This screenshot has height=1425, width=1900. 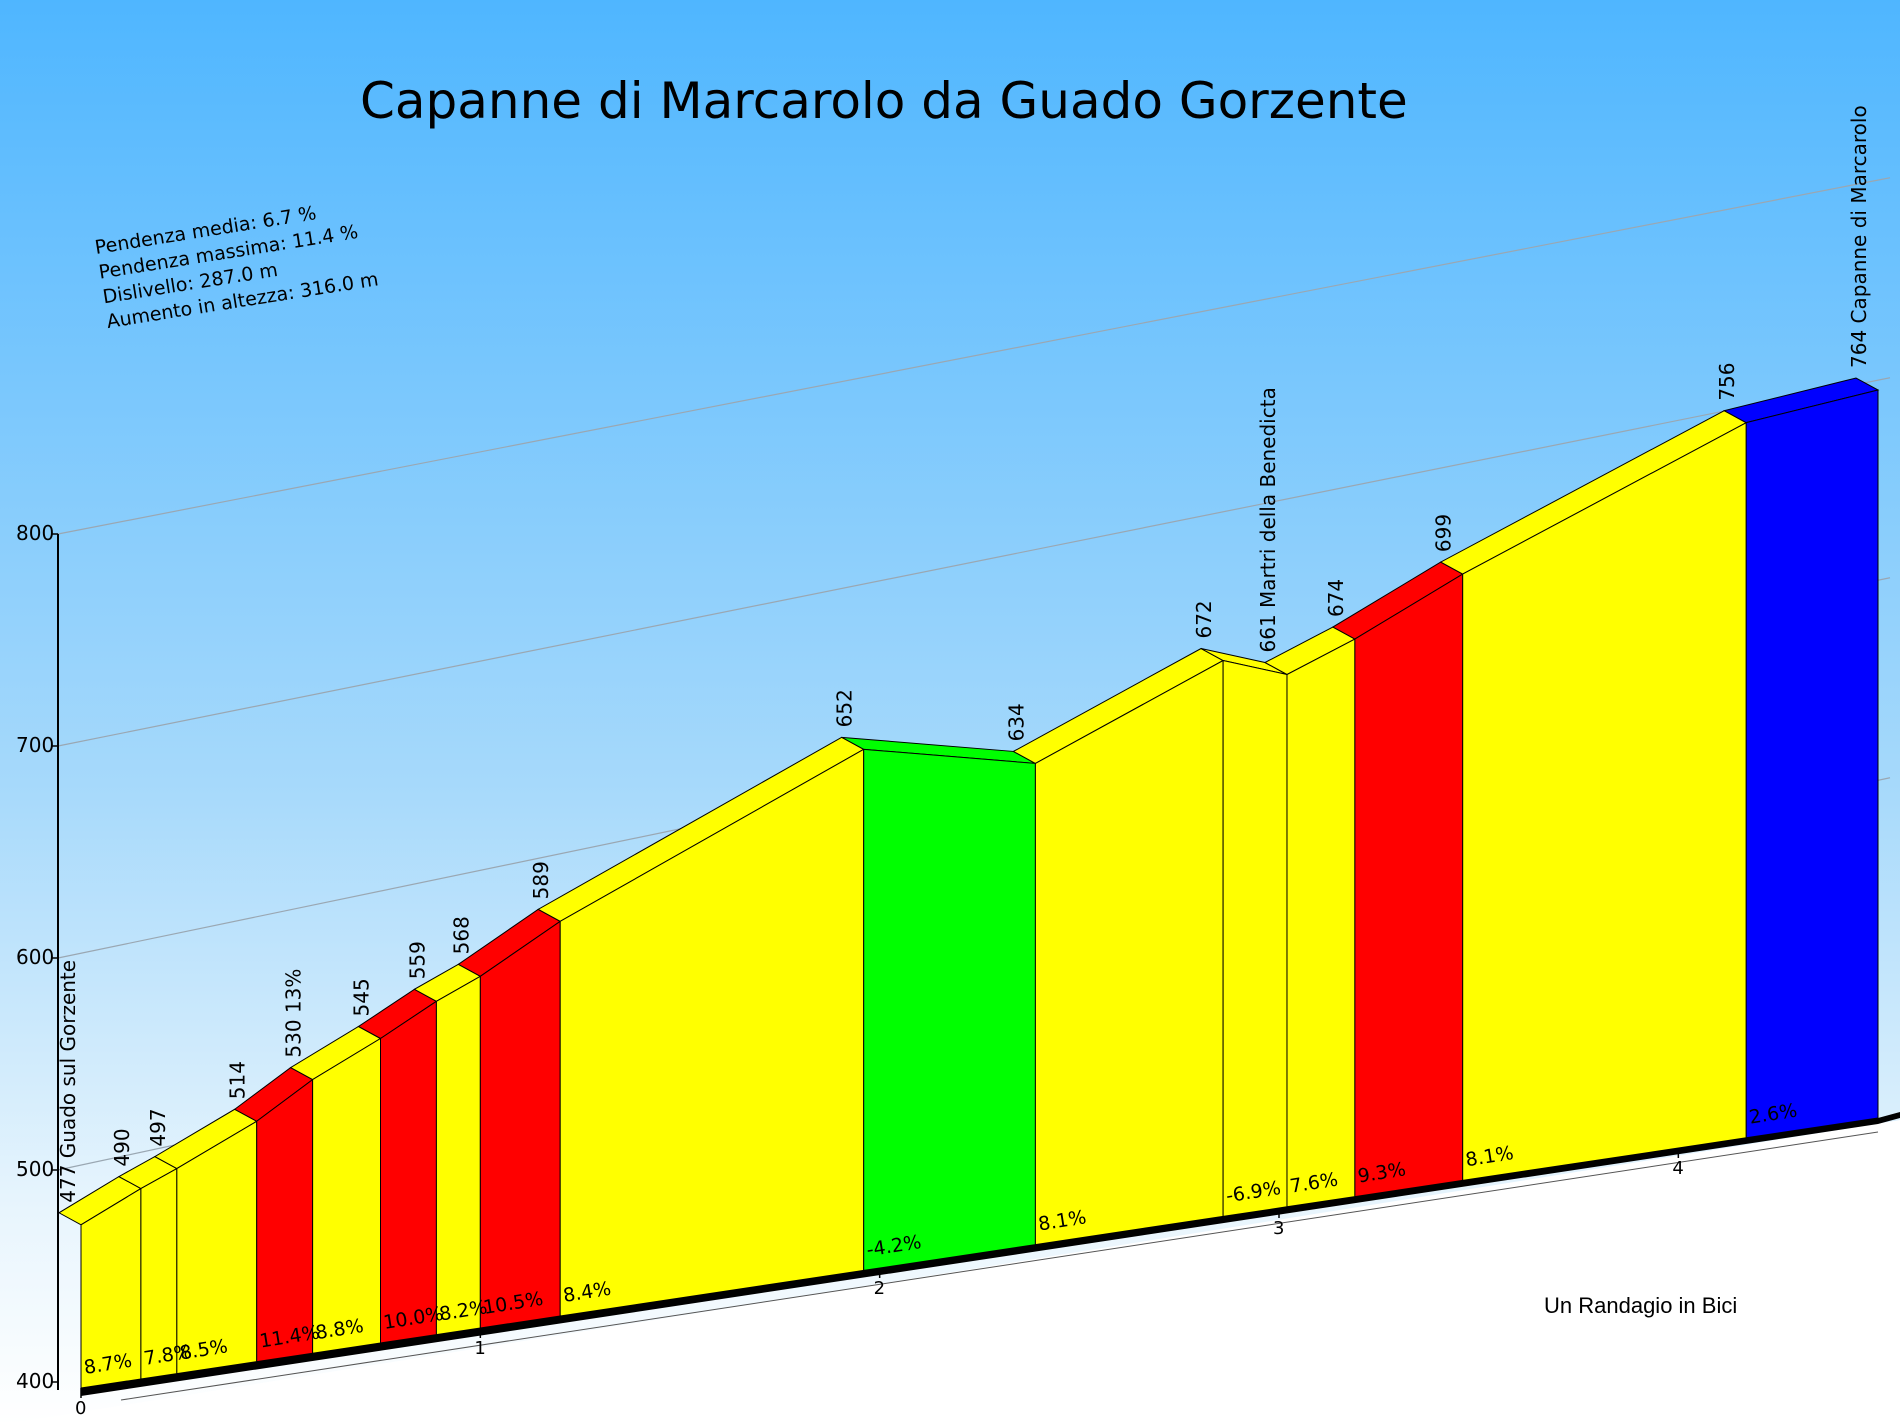 I want to click on elevation-label: 652, so click(x=845, y=708).